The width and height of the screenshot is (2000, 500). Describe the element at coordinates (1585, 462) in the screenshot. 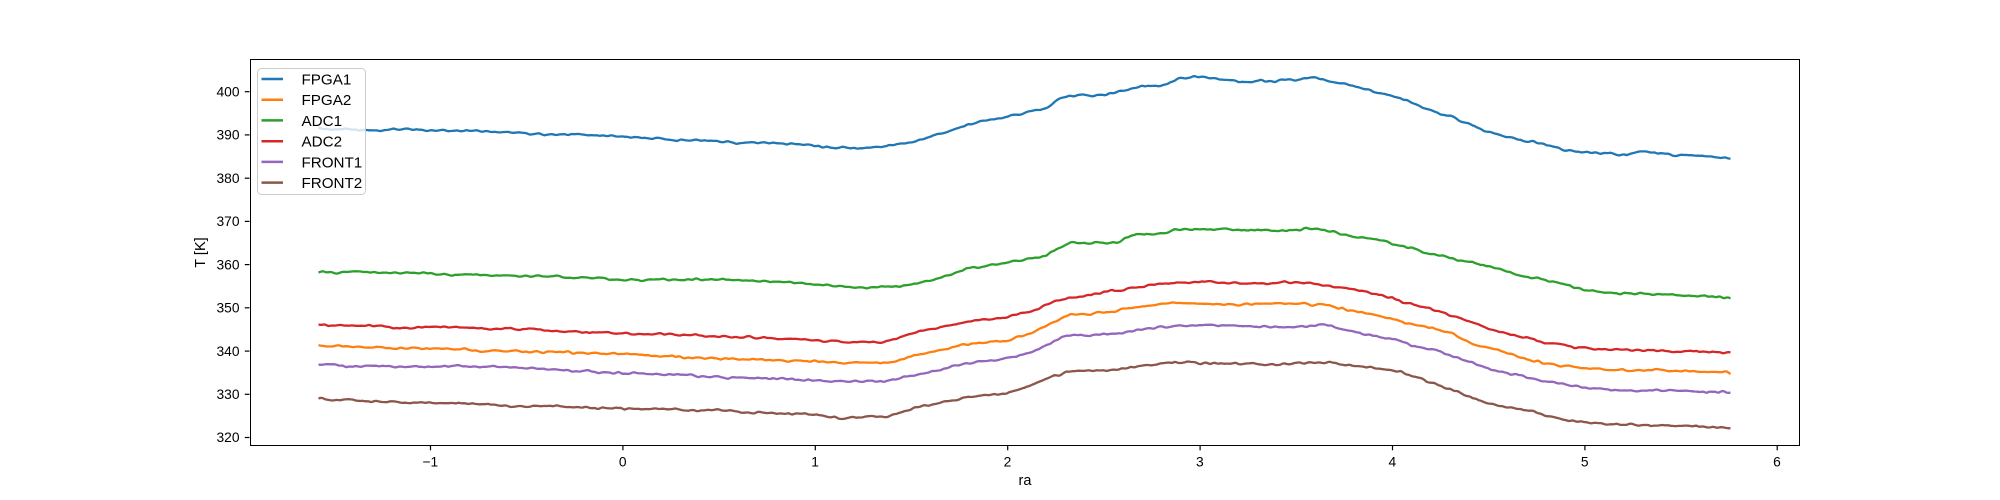

I see `svg-text: 5` at that location.